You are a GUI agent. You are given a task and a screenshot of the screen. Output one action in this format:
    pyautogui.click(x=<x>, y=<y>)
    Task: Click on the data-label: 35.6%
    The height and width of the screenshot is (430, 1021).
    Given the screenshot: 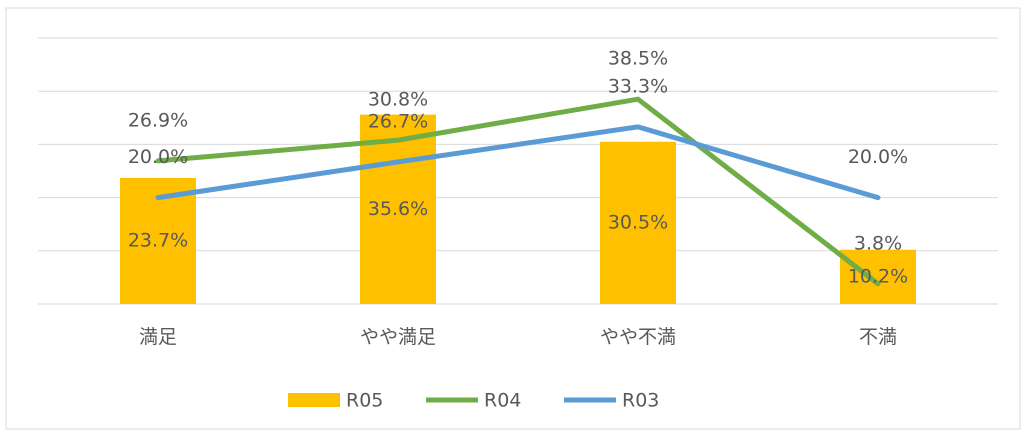 What is the action you would take?
    pyautogui.click(x=398, y=209)
    